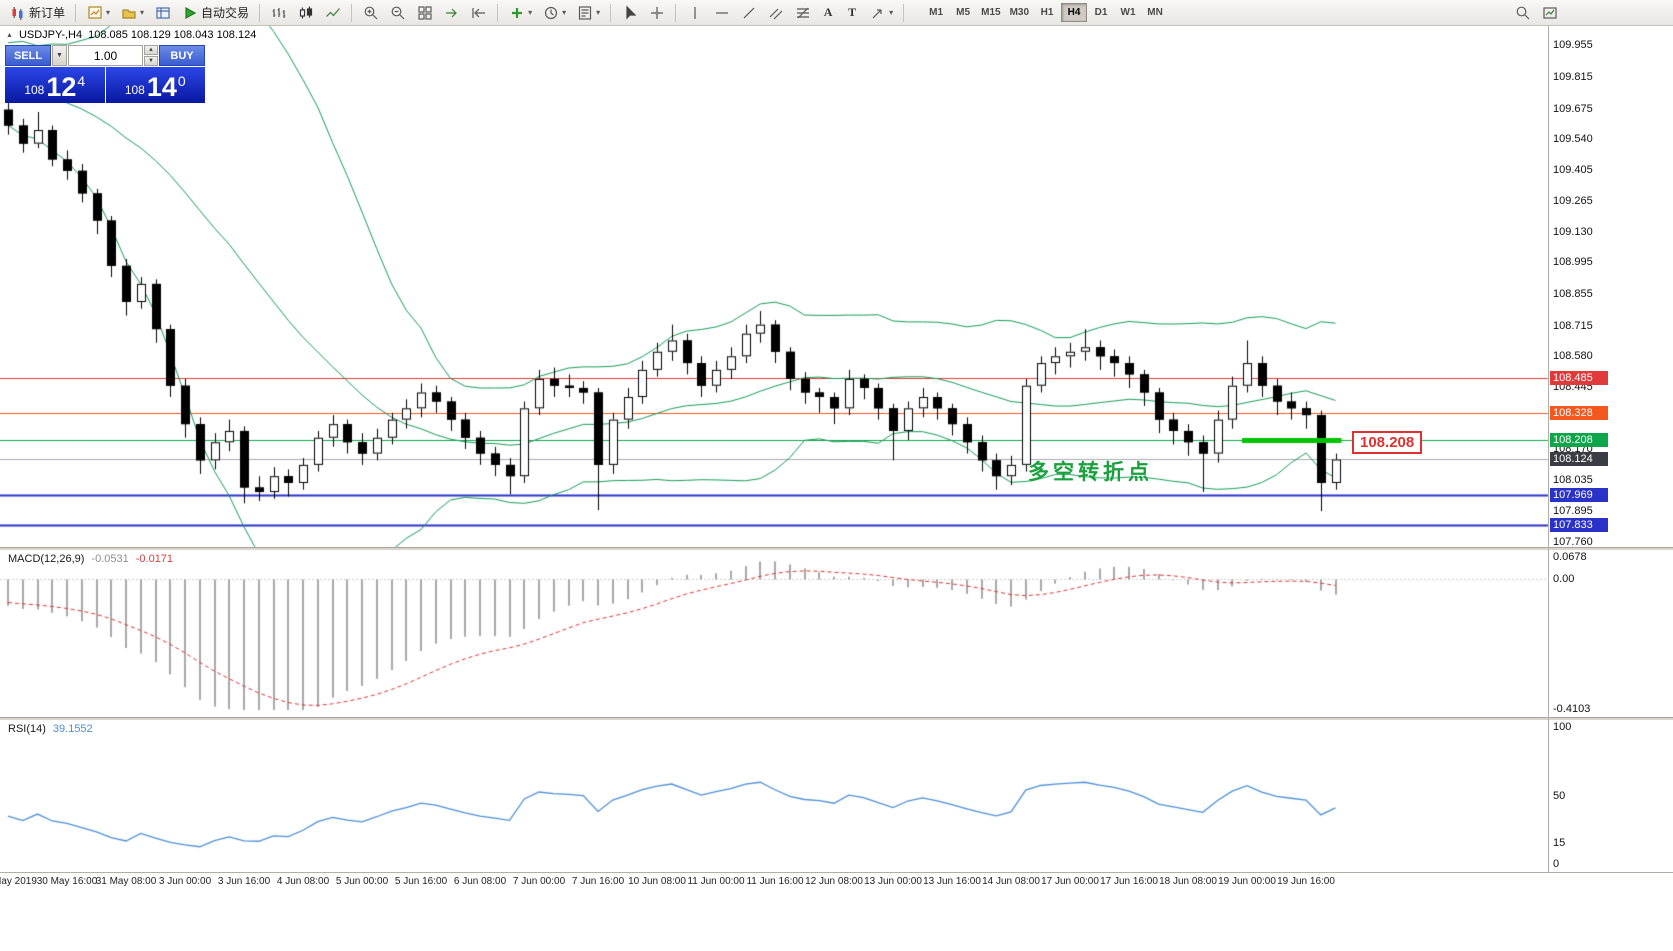  Describe the element at coordinates (1573, 262) in the screenshot. I see `axis-tick-label: 108.995` at that location.